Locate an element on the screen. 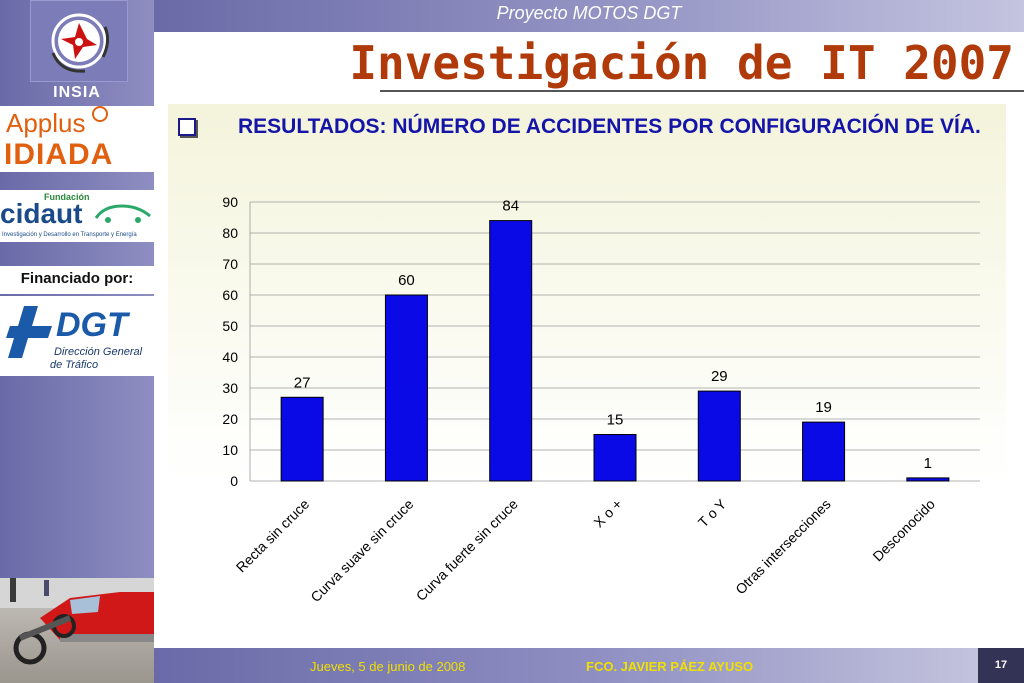  dgt-logo: DGT Dirección General de Tráfico is located at coordinates (77, 336).